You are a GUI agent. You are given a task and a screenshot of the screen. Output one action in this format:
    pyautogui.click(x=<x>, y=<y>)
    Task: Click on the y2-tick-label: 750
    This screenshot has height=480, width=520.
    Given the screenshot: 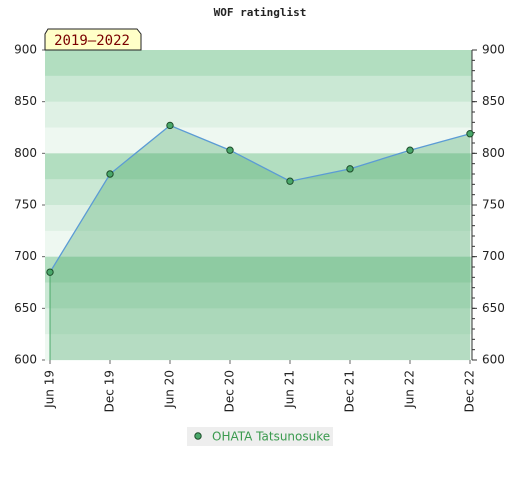 What is the action you would take?
    pyautogui.click(x=493, y=205)
    